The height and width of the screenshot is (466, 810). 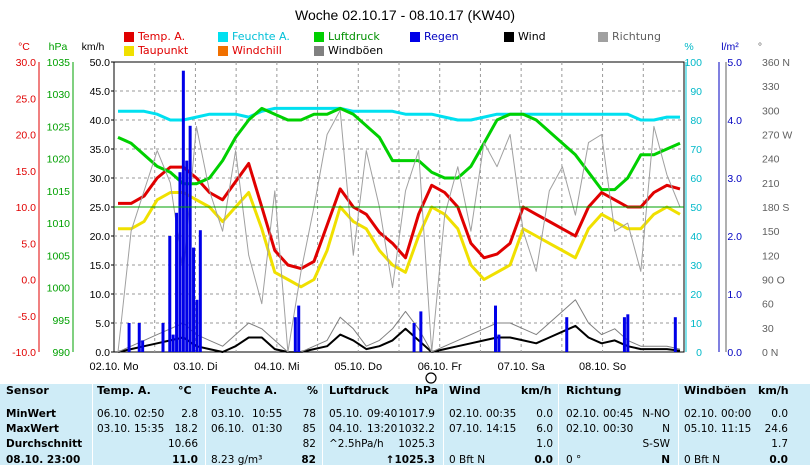 What do you see at coordinates (734, 353) in the screenshot?
I see `axis-tick-rain: 0.0` at bounding box center [734, 353].